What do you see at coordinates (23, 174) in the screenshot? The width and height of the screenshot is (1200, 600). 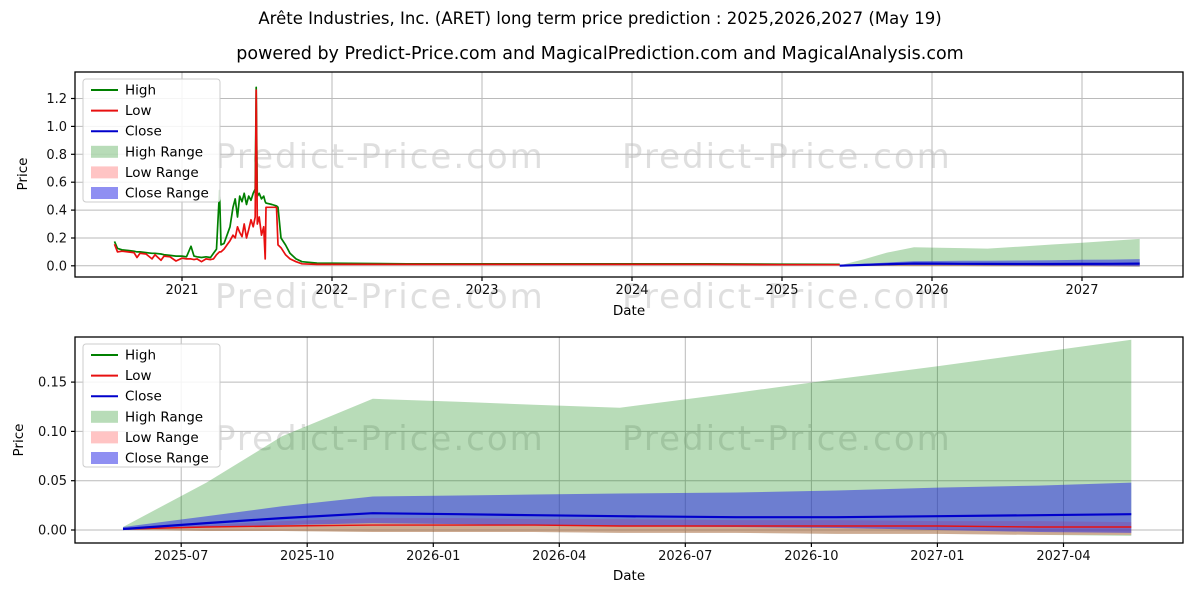 I see `top-y-axis-label: Price` at bounding box center [23, 174].